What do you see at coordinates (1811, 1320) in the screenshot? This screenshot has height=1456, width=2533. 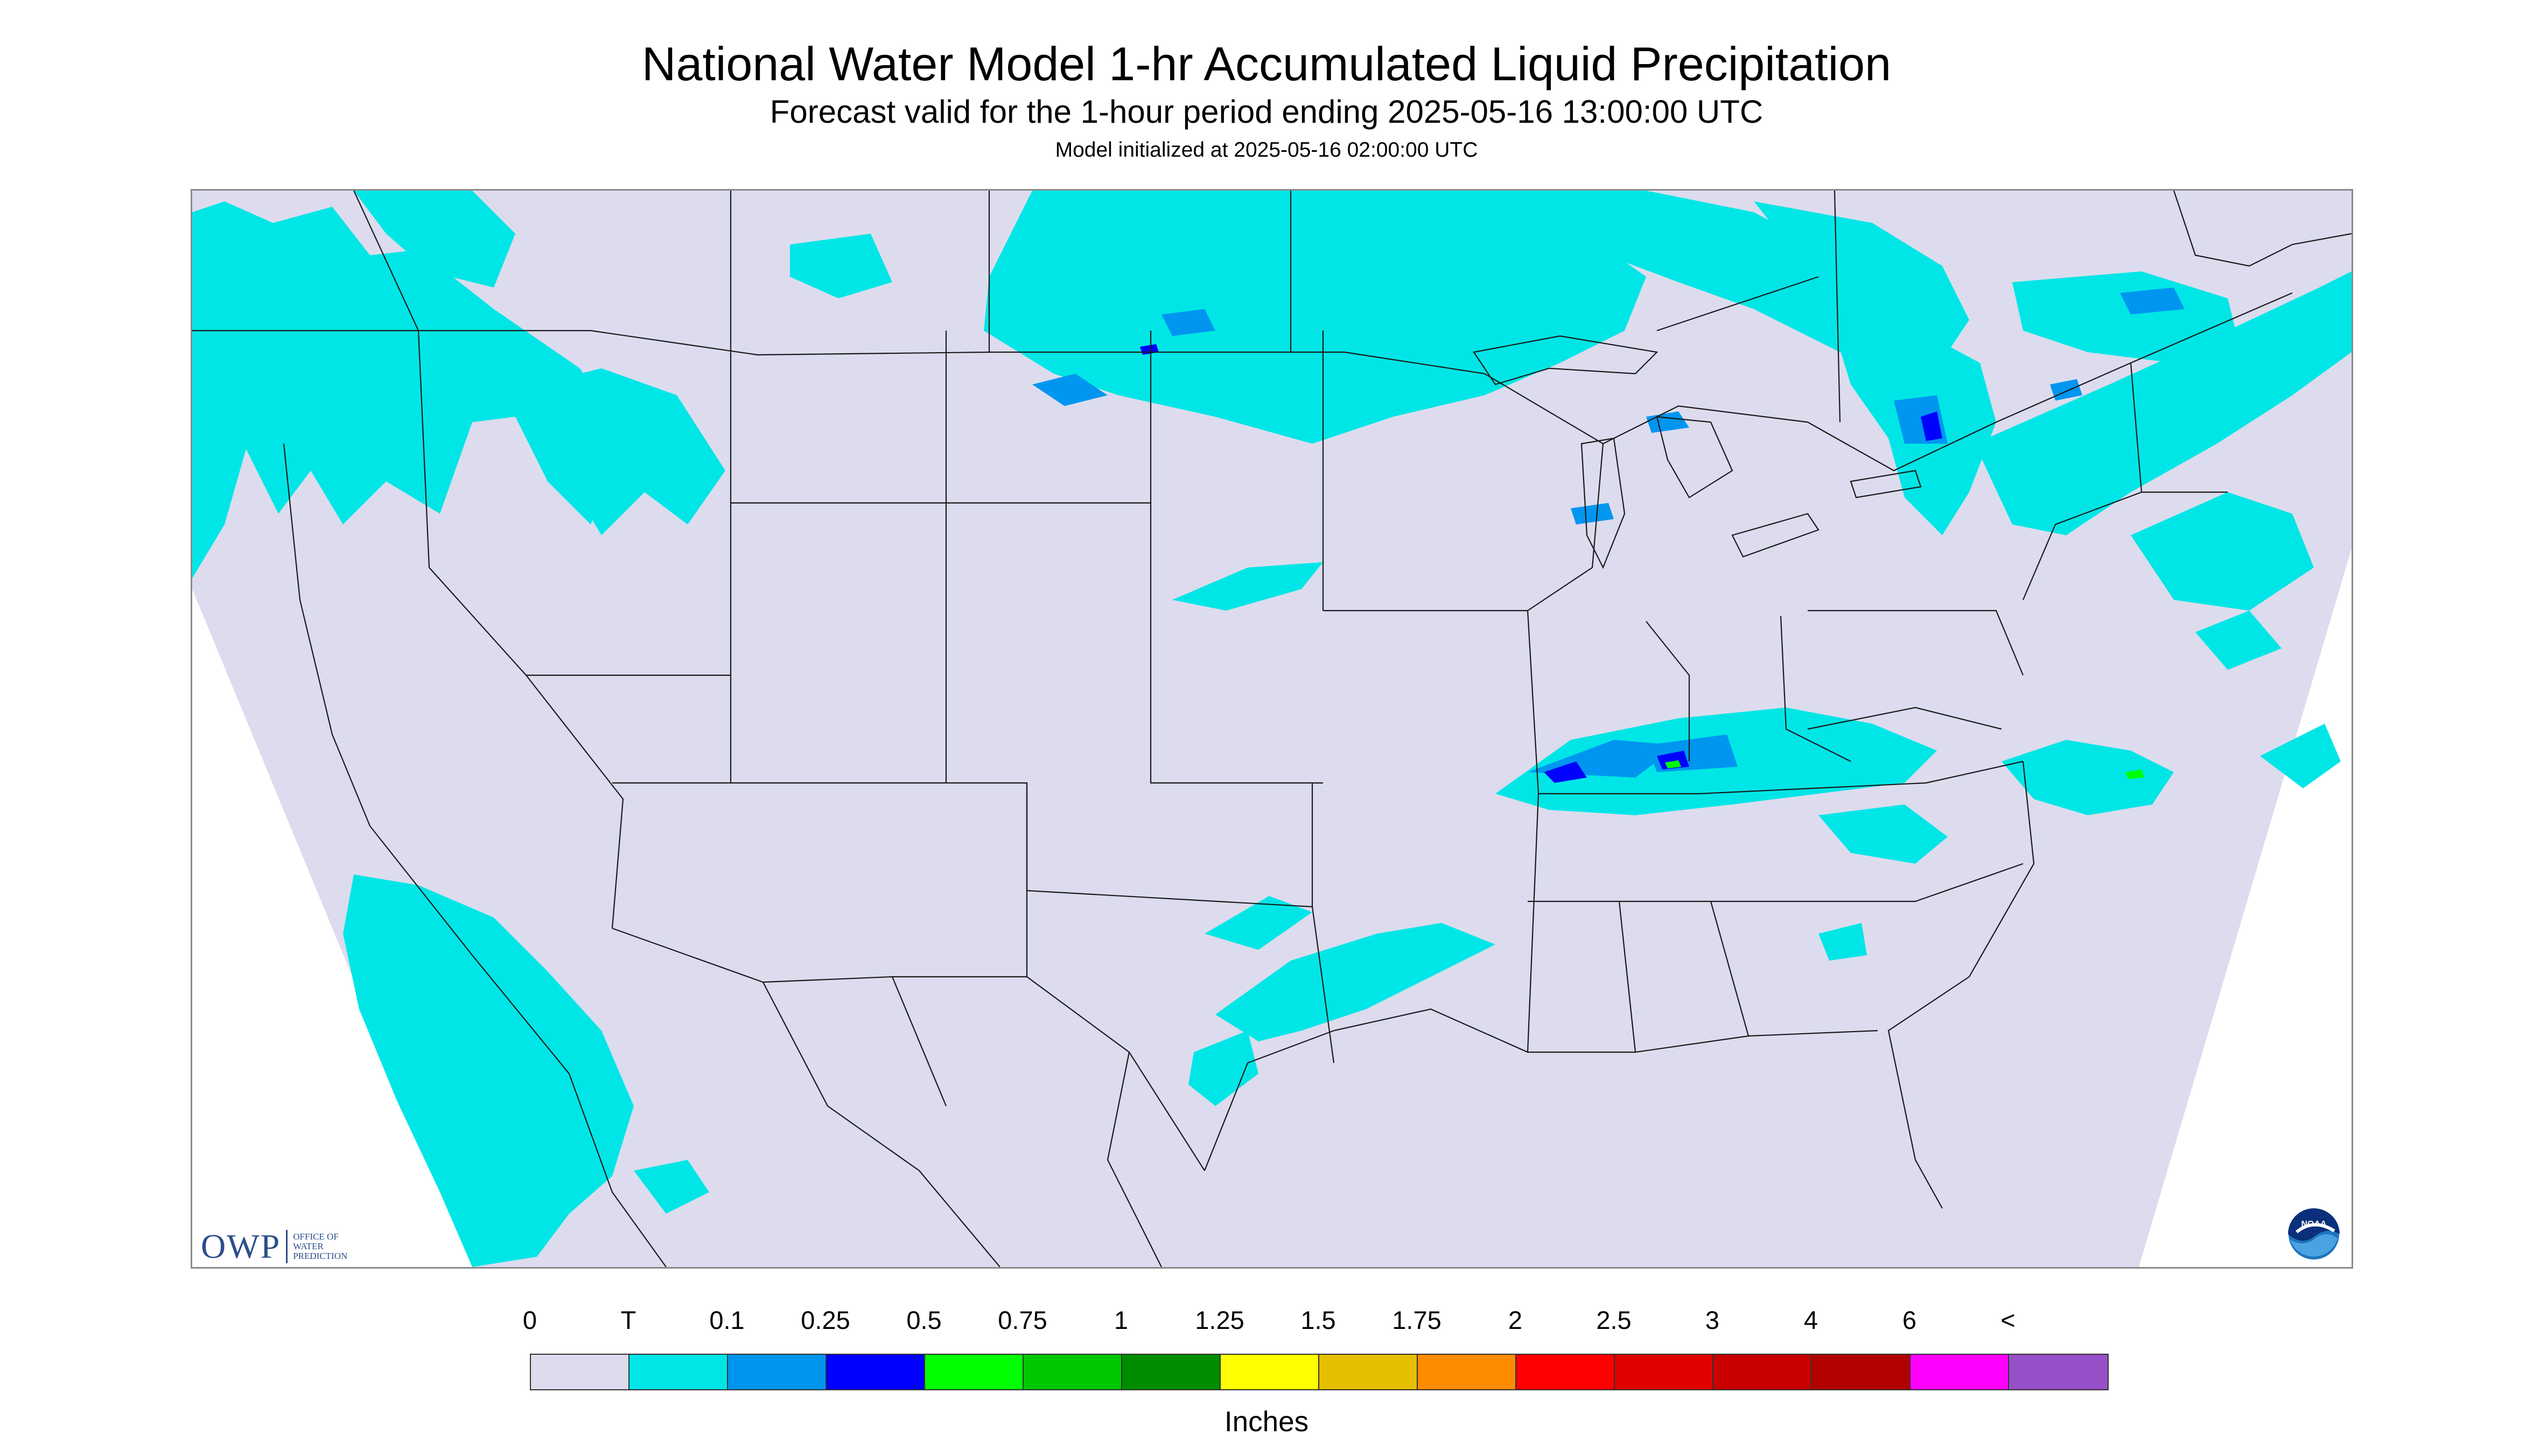 I see `legend-label: 4` at bounding box center [1811, 1320].